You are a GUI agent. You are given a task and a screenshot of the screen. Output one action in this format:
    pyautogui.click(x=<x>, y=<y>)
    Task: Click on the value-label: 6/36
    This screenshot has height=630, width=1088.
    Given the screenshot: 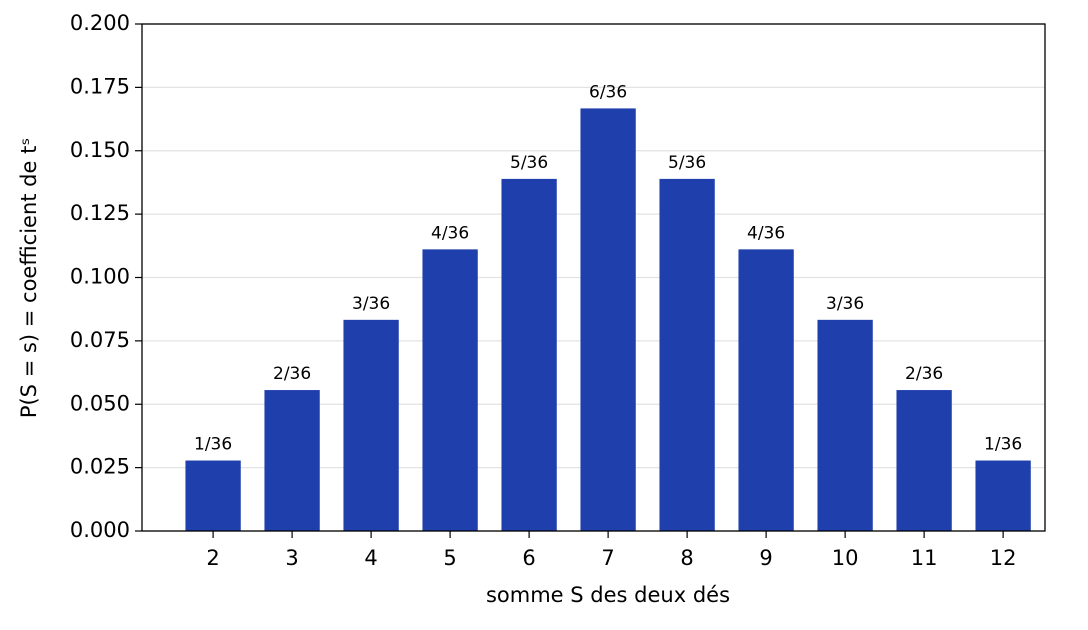 What is the action you would take?
    pyautogui.click(x=608, y=92)
    